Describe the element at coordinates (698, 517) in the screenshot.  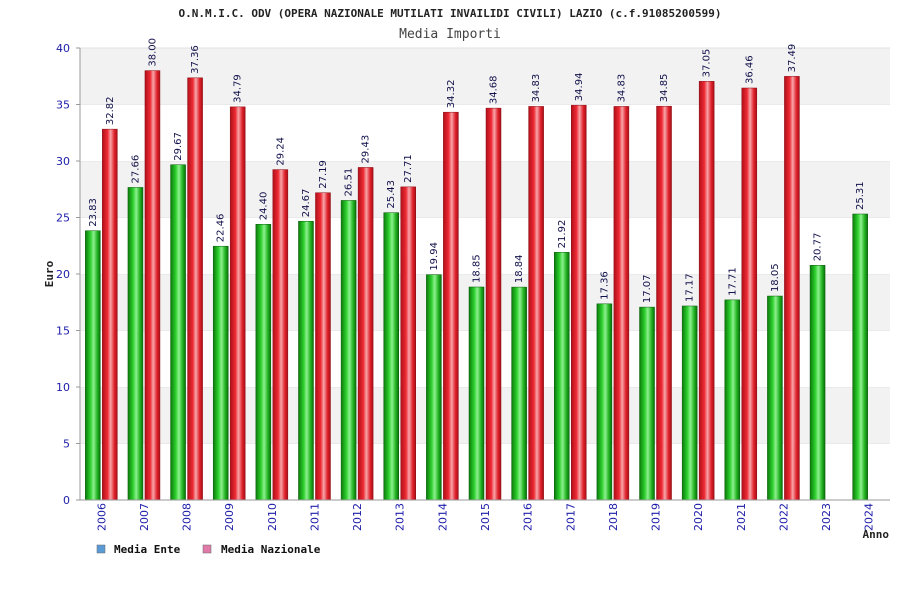
I see `x-tick-label: 2020` at that location.